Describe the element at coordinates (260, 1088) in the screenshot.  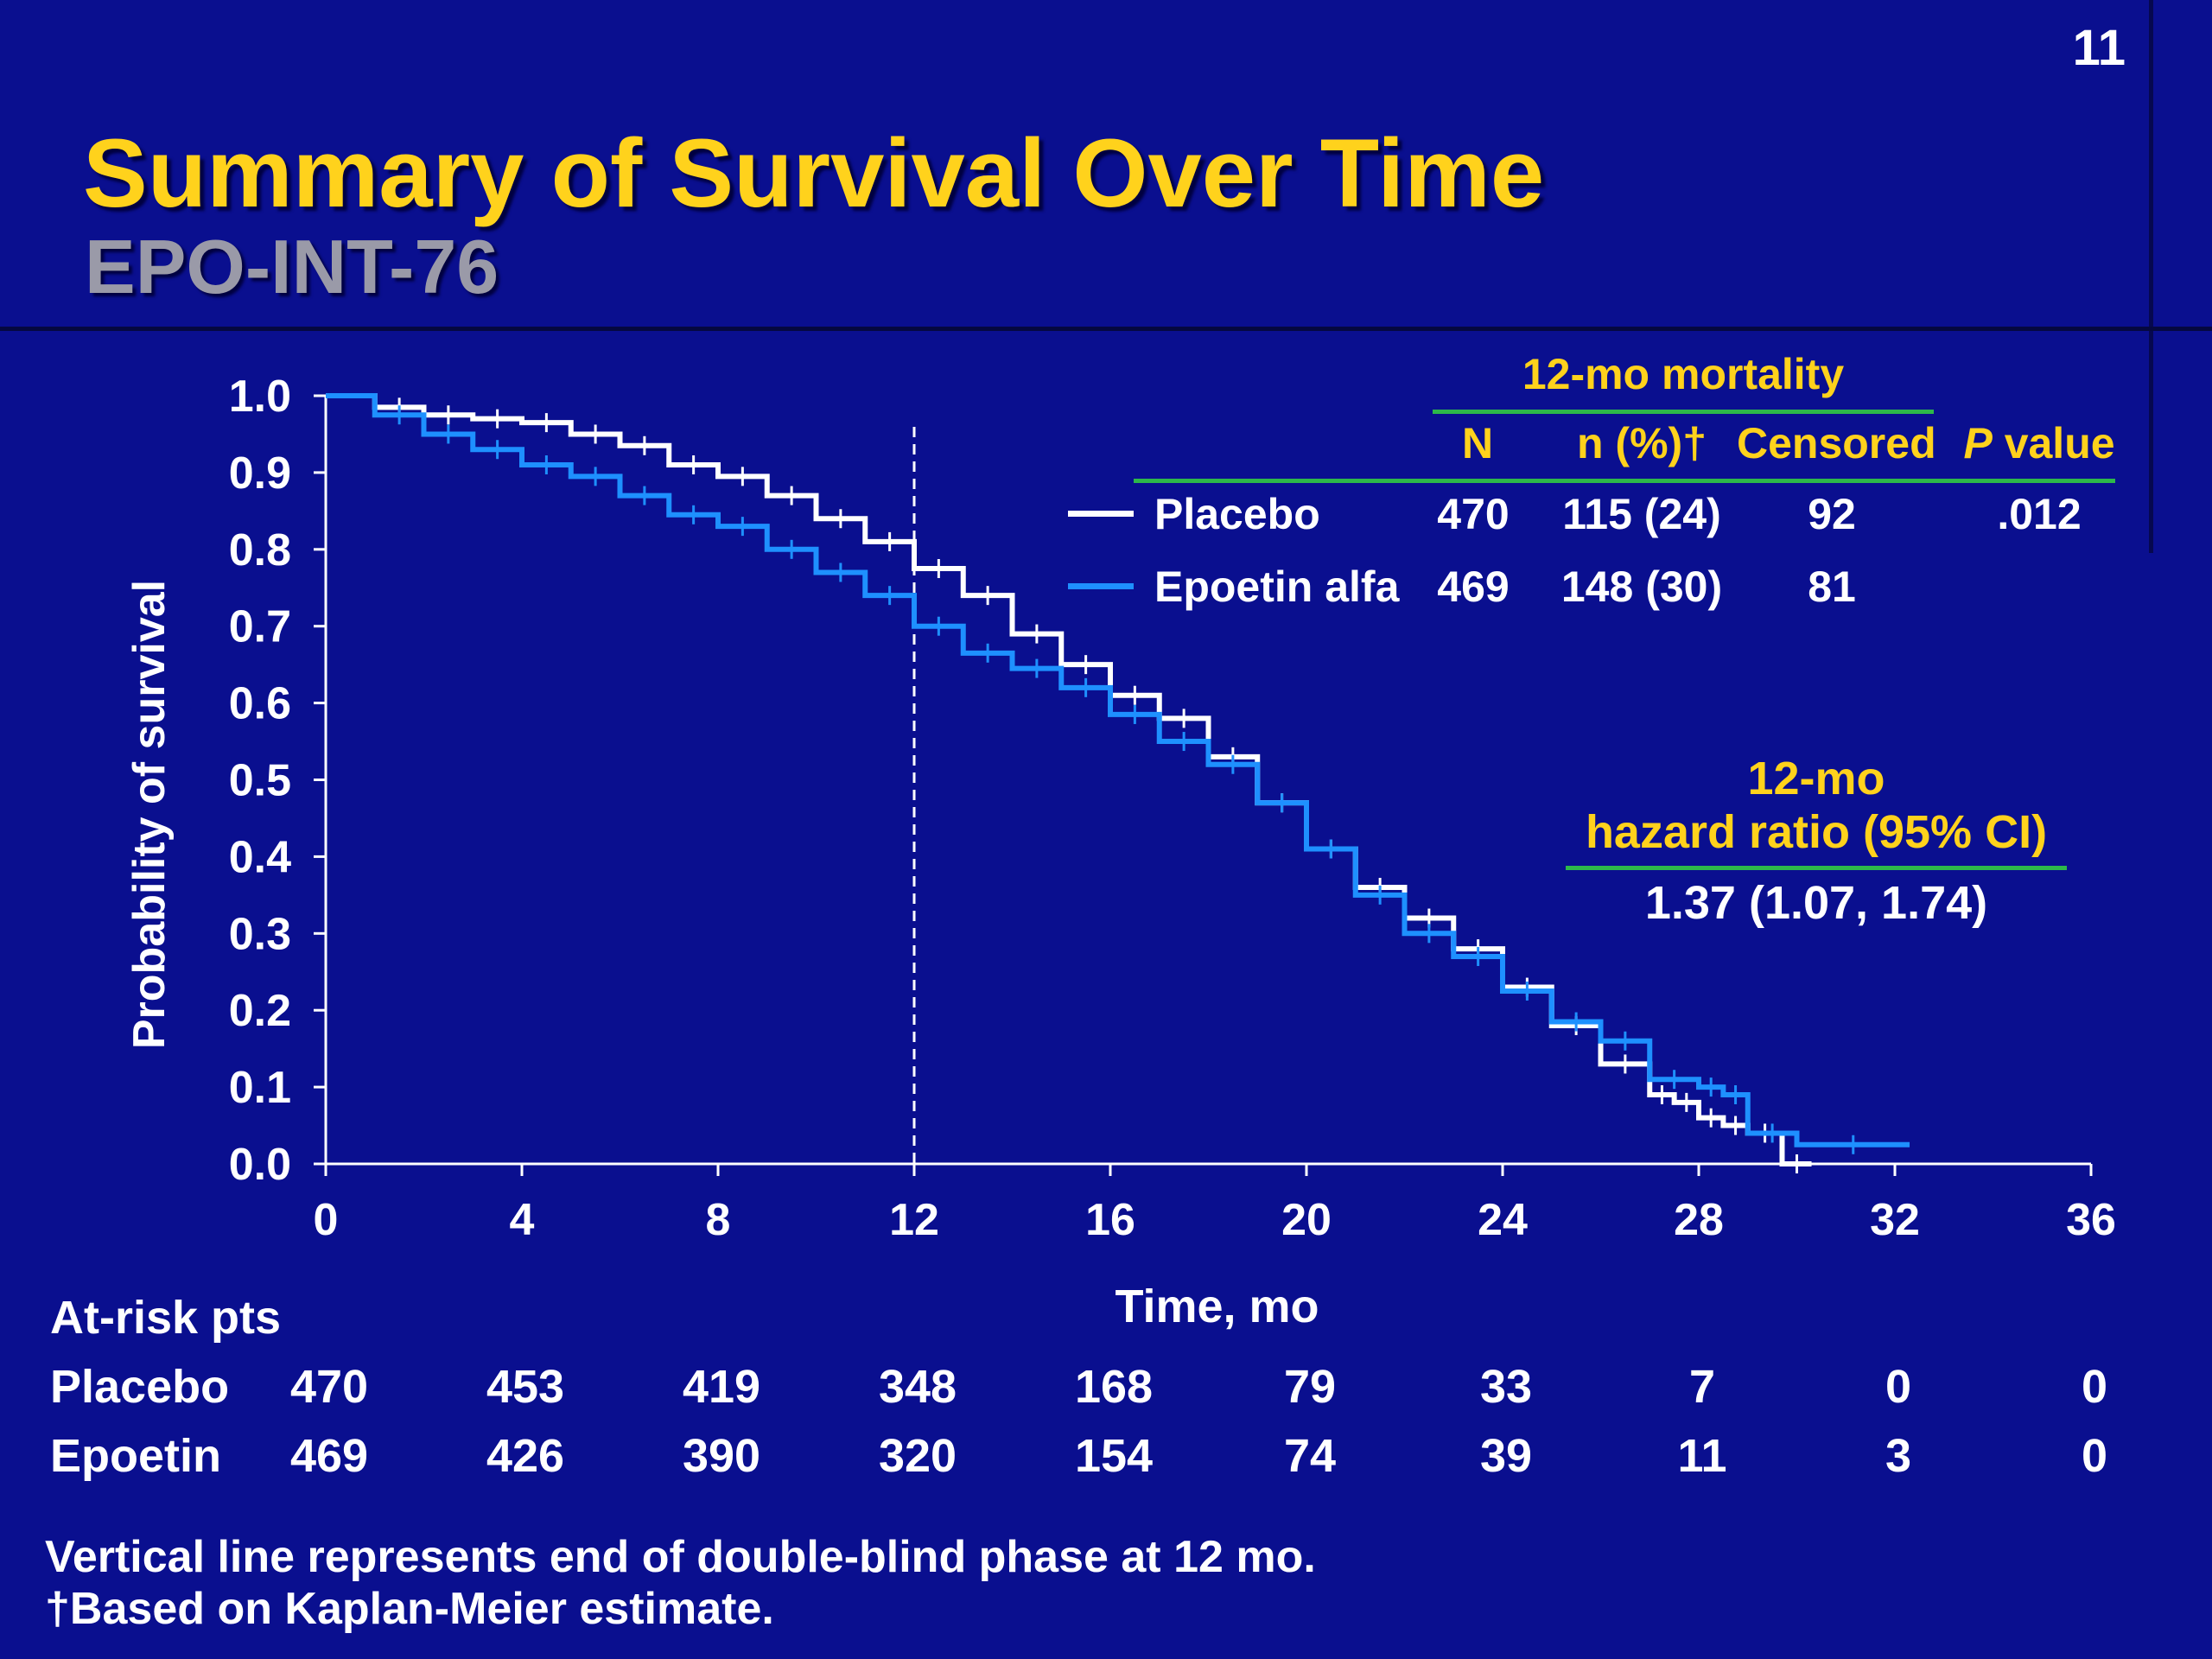
I see `y-tick-label: 0.1` at that location.